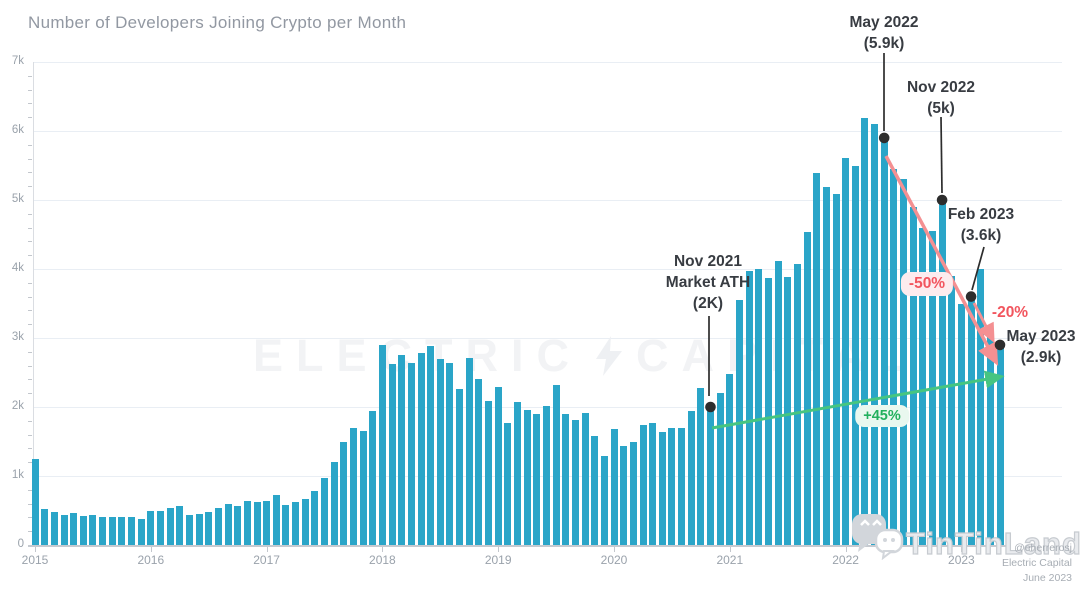 The width and height of the screenshot is (1080, 589). Describe the element at coordinates (1036, 563) in the screenshot. I see `credit-org: Electric Capital` at that location.